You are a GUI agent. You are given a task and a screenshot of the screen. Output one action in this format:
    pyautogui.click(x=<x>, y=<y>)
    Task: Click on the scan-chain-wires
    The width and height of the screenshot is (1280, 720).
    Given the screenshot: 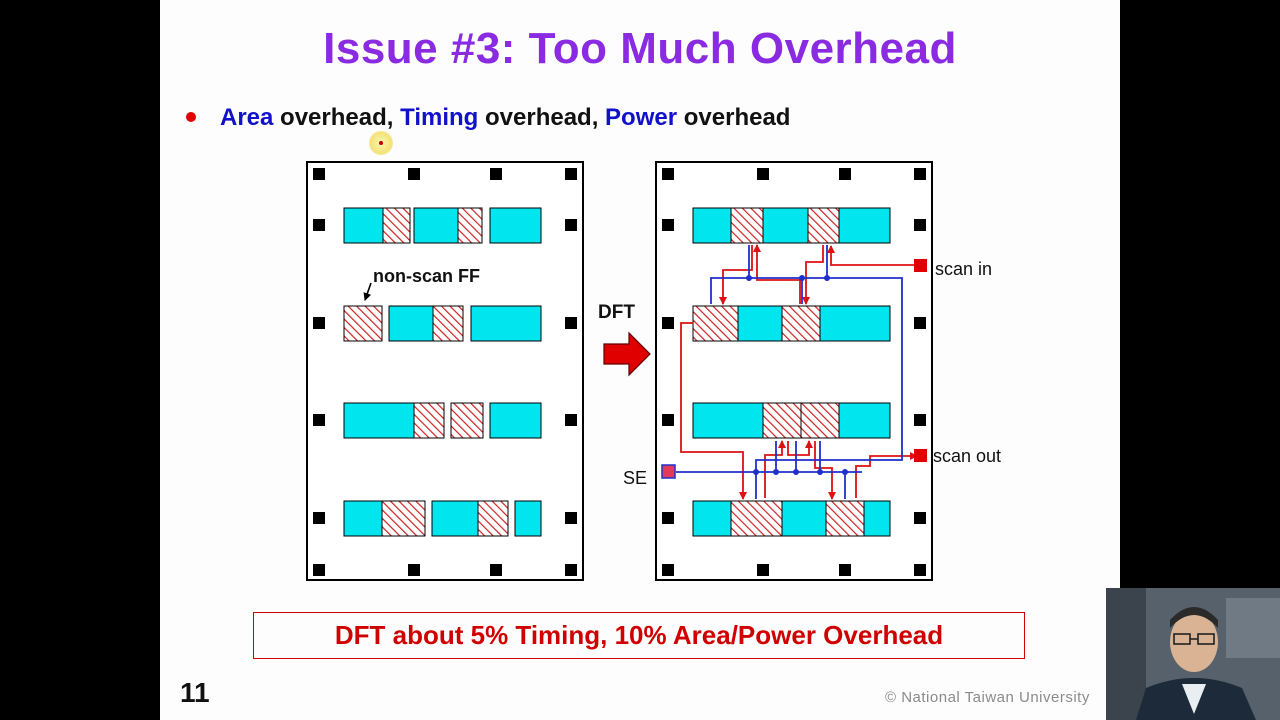 What is the action you would take?
    pyautogui.click(x=799, y=372)
    